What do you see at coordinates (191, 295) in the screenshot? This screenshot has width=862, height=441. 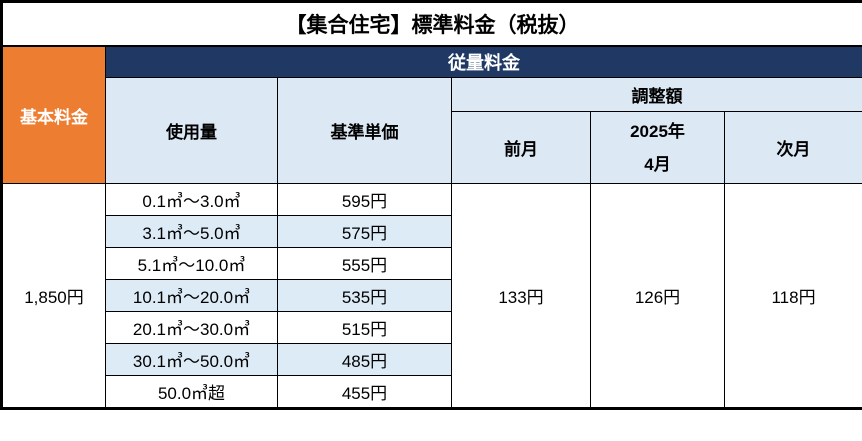 I see `tier-range: 10.1㎥～20.0㎥` at bounding box center [191, 295].